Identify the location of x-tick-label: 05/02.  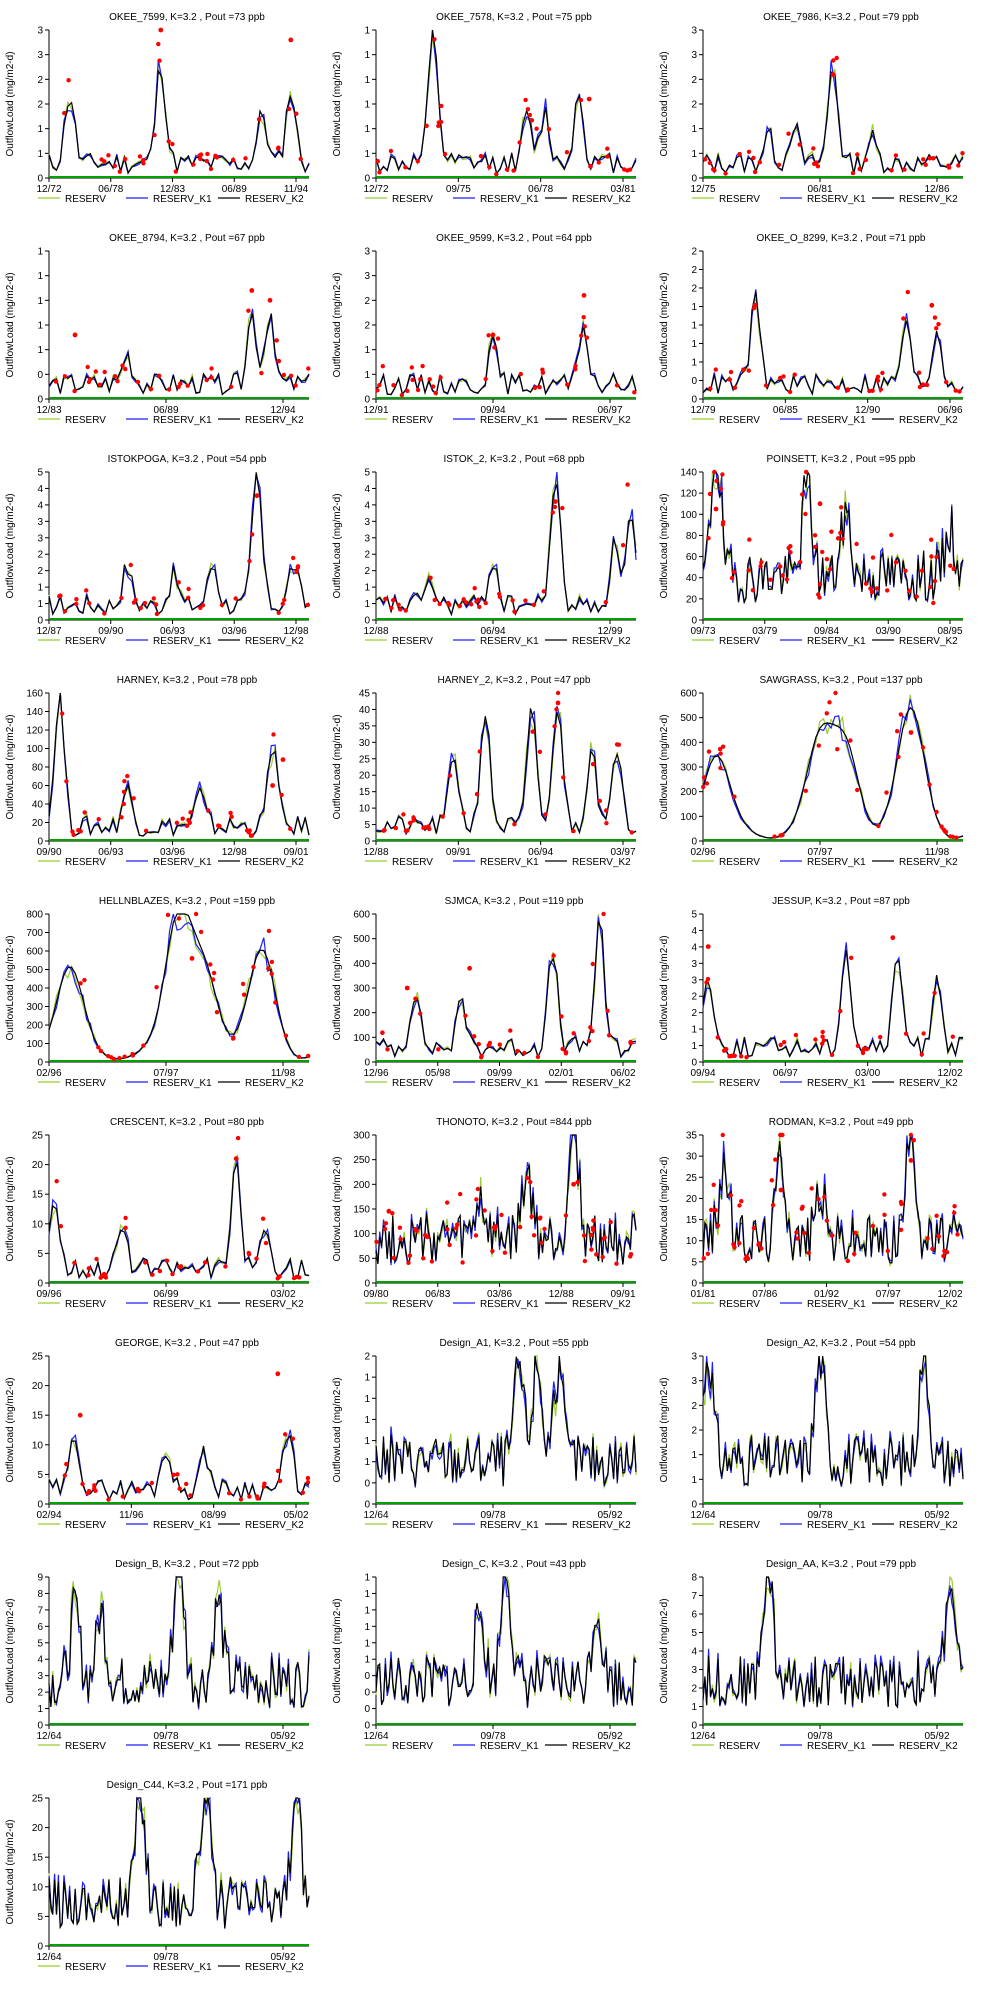
(295, 1515).